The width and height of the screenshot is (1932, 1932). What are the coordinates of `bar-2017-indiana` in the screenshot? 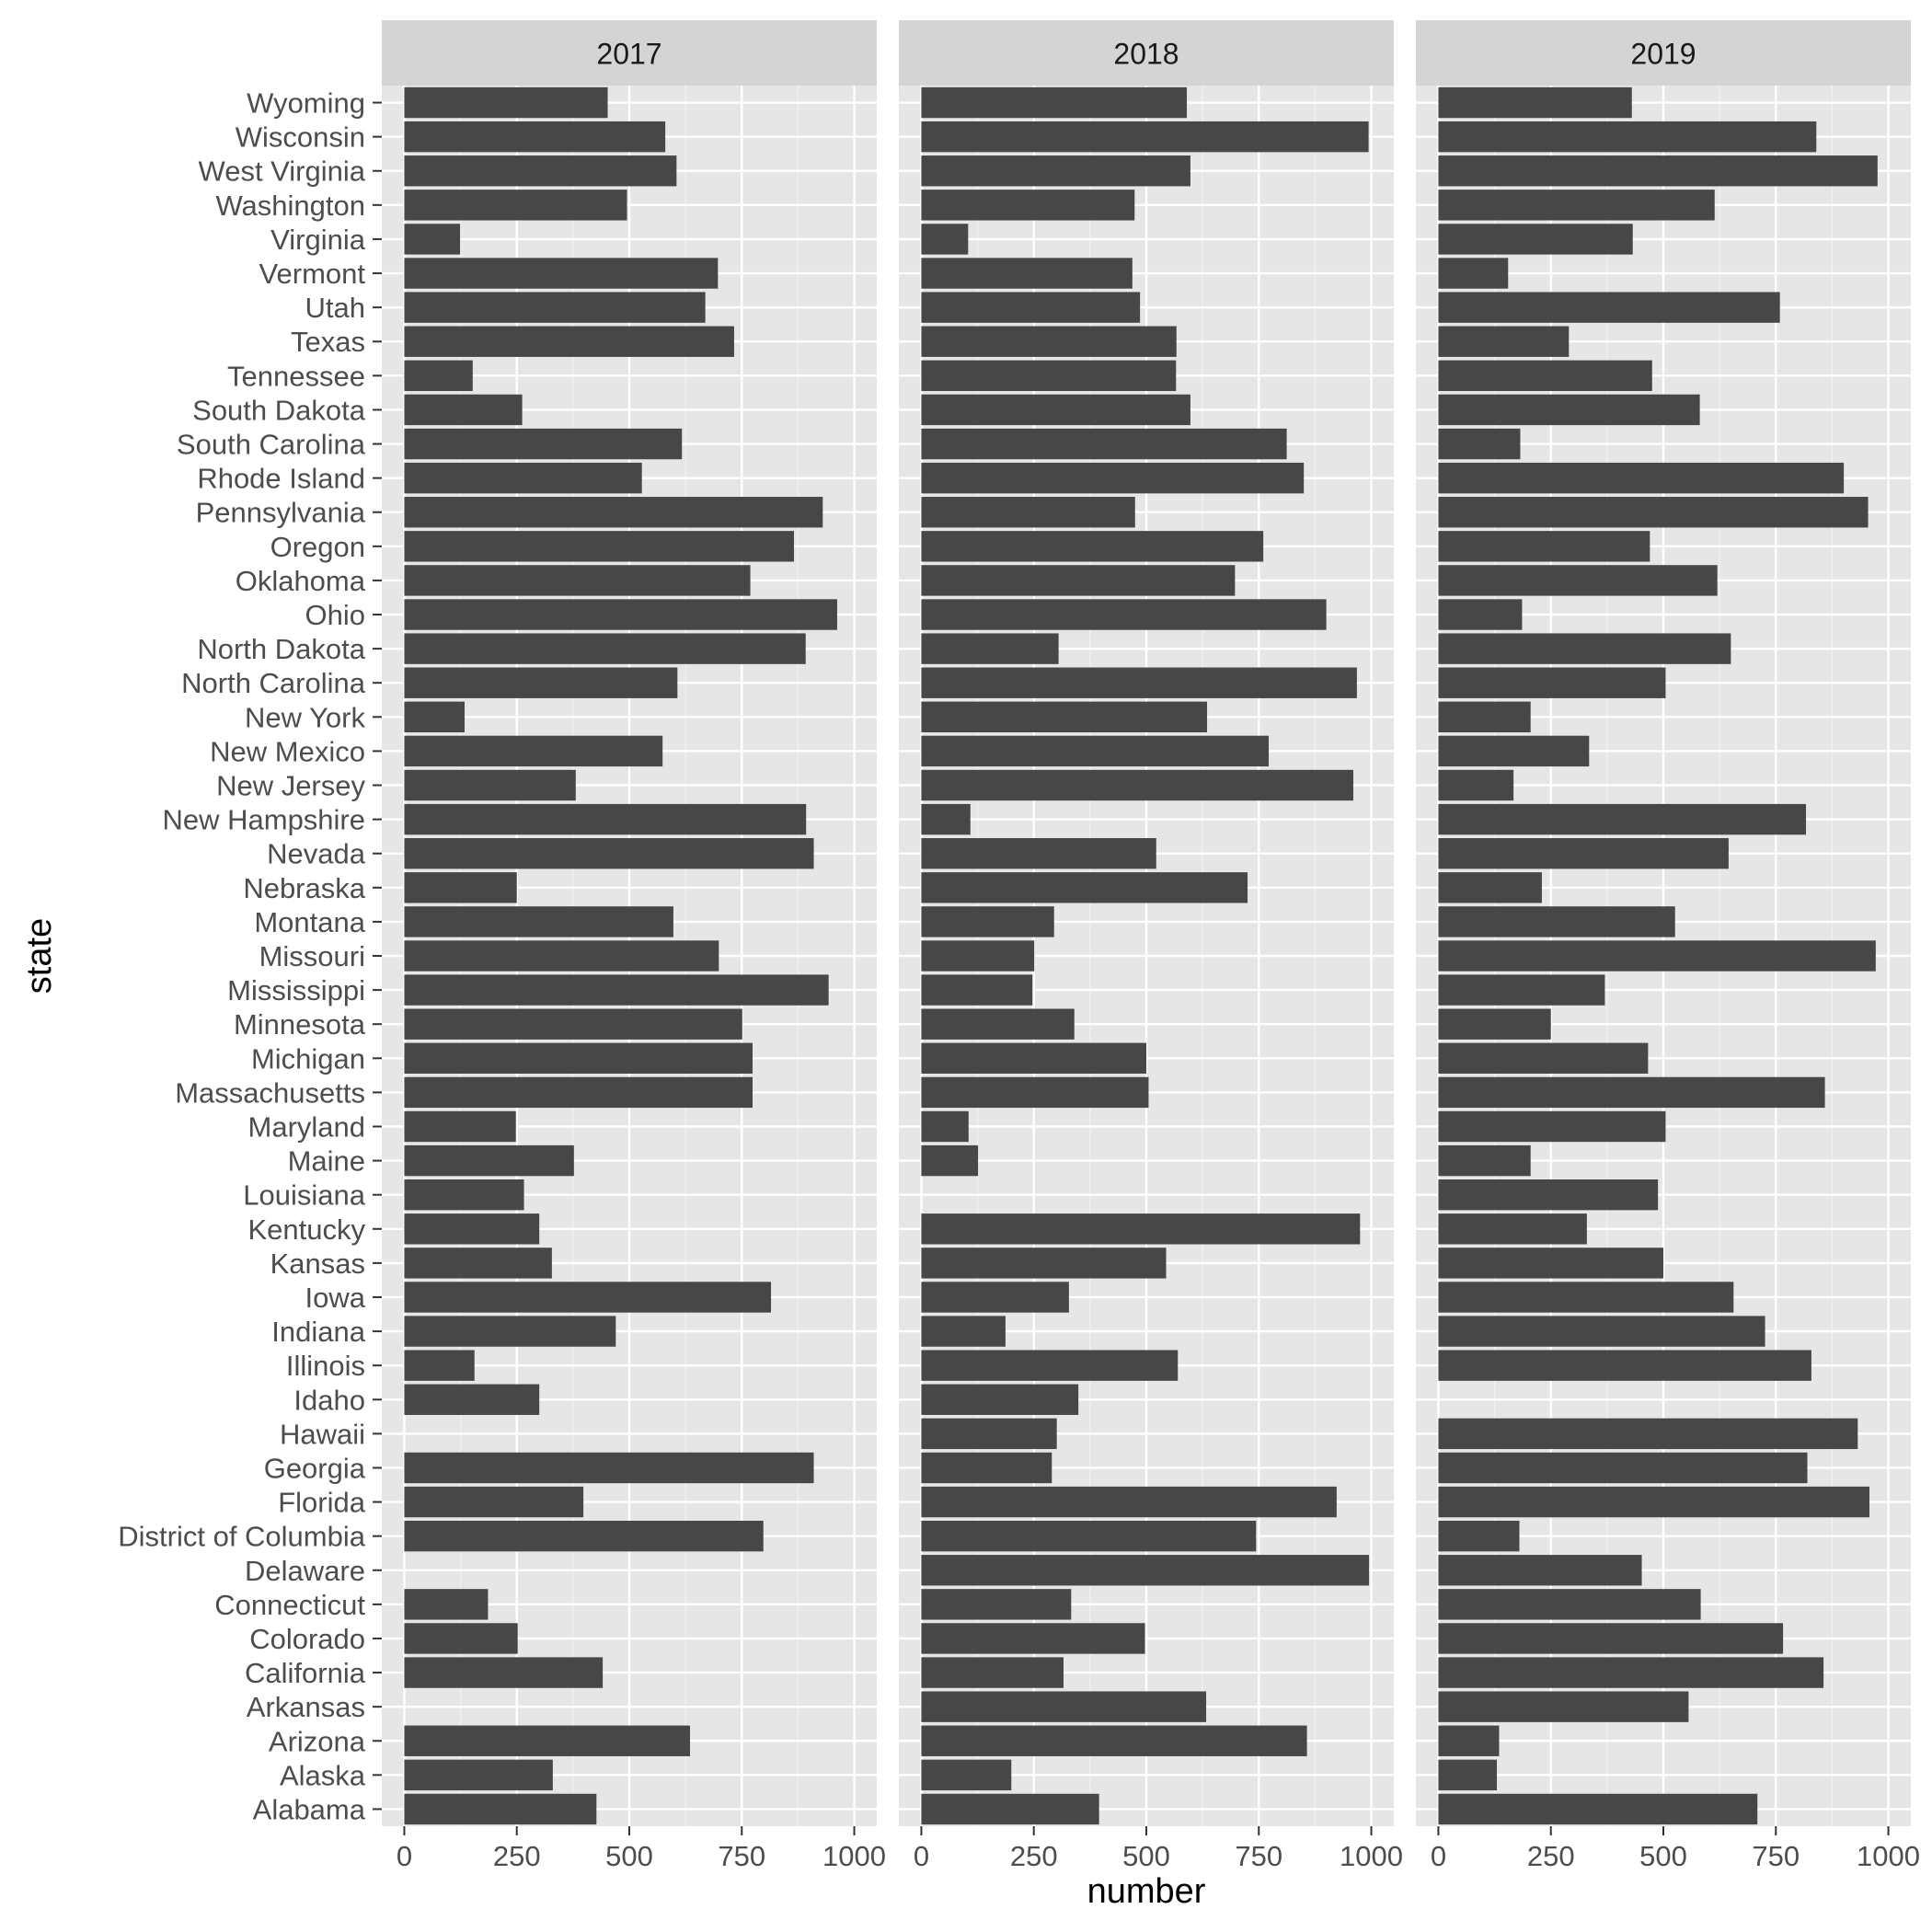 It's located at (510, 1331).